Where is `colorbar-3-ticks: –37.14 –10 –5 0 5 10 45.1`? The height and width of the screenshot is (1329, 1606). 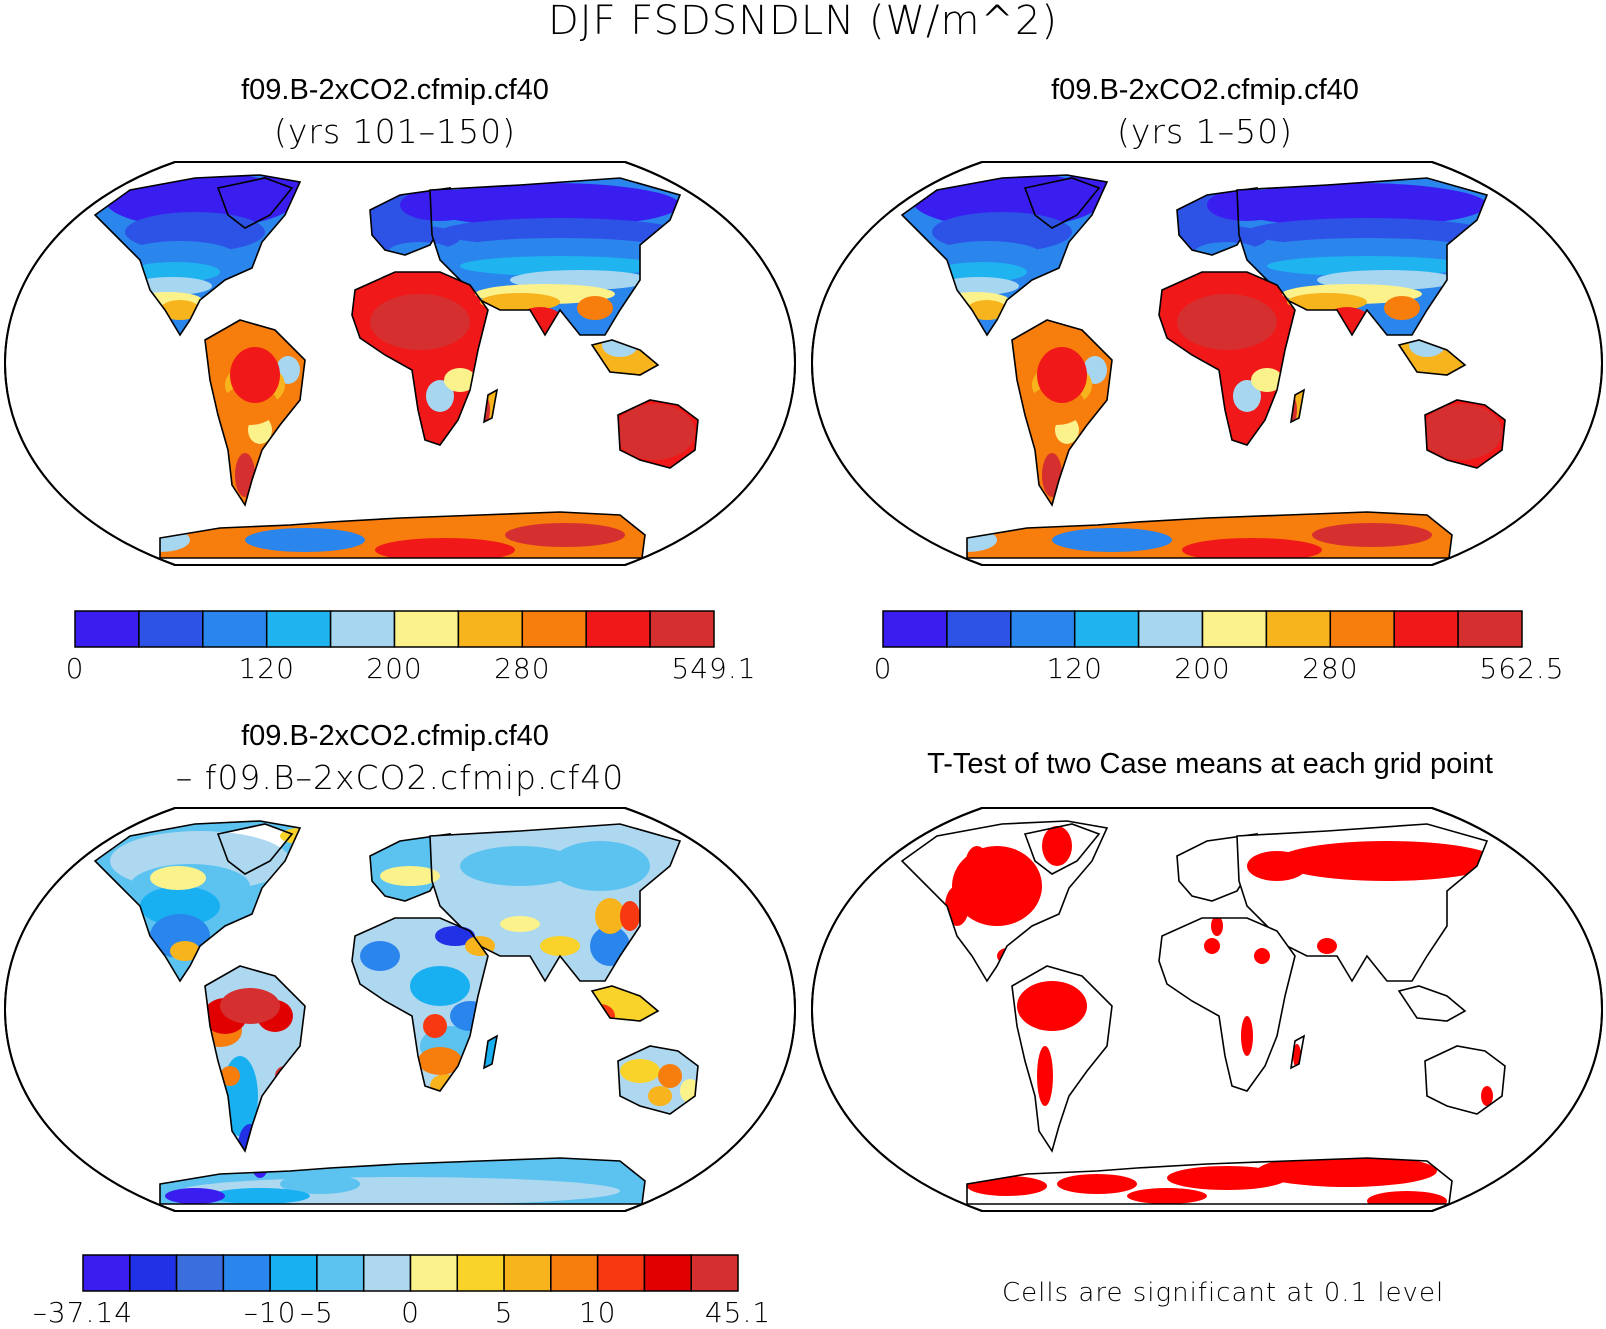
colorbar-3-ticks: –37.14 –10 –5 0 5 10 45.1 is located at coordinates (401, 1312).